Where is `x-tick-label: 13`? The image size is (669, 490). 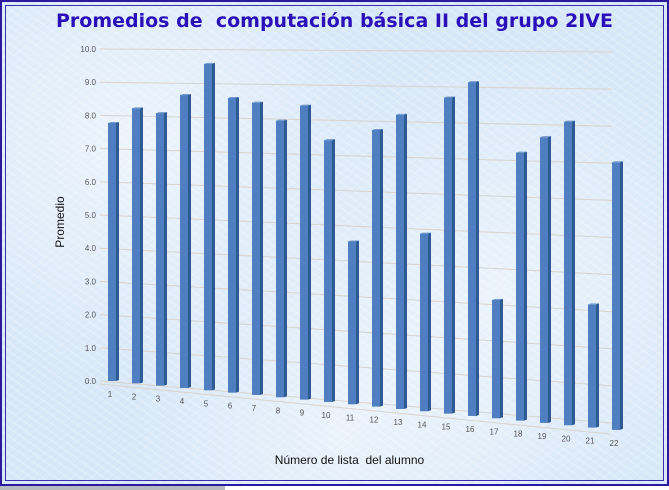 x-tick-label: 13 is located at coordinates (398, 422).